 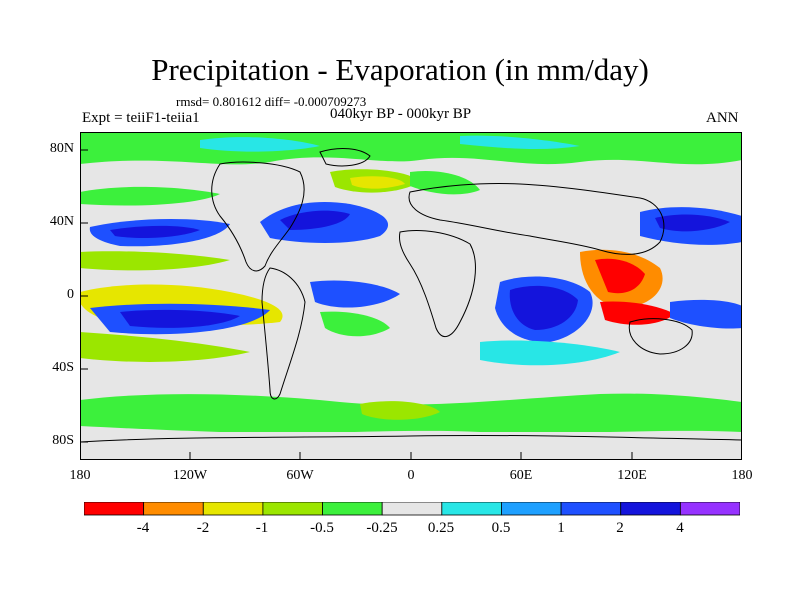 What do you see at coordinates (632, 475) in the screenshot?
I see `lon-label: 120E` at bounding box center [632, 475].